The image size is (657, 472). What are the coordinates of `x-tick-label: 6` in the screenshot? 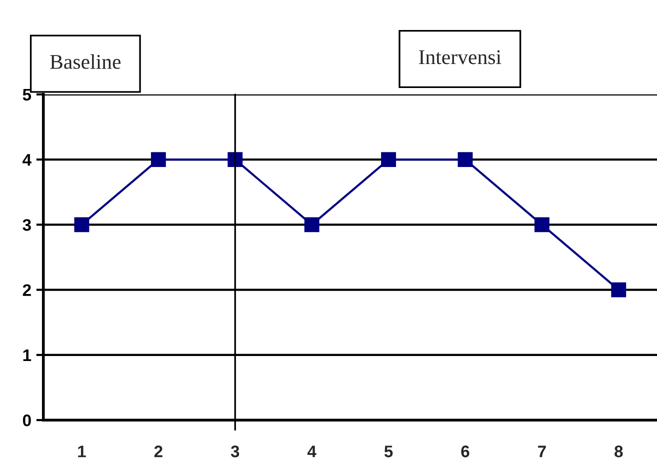 It's located at (465, 452).